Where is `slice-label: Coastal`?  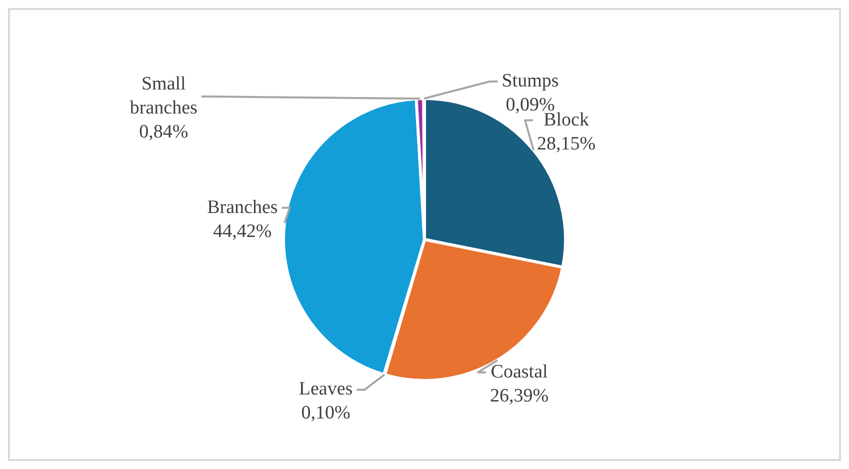 slice-label: Coastal is located at coordinates (519, 371).